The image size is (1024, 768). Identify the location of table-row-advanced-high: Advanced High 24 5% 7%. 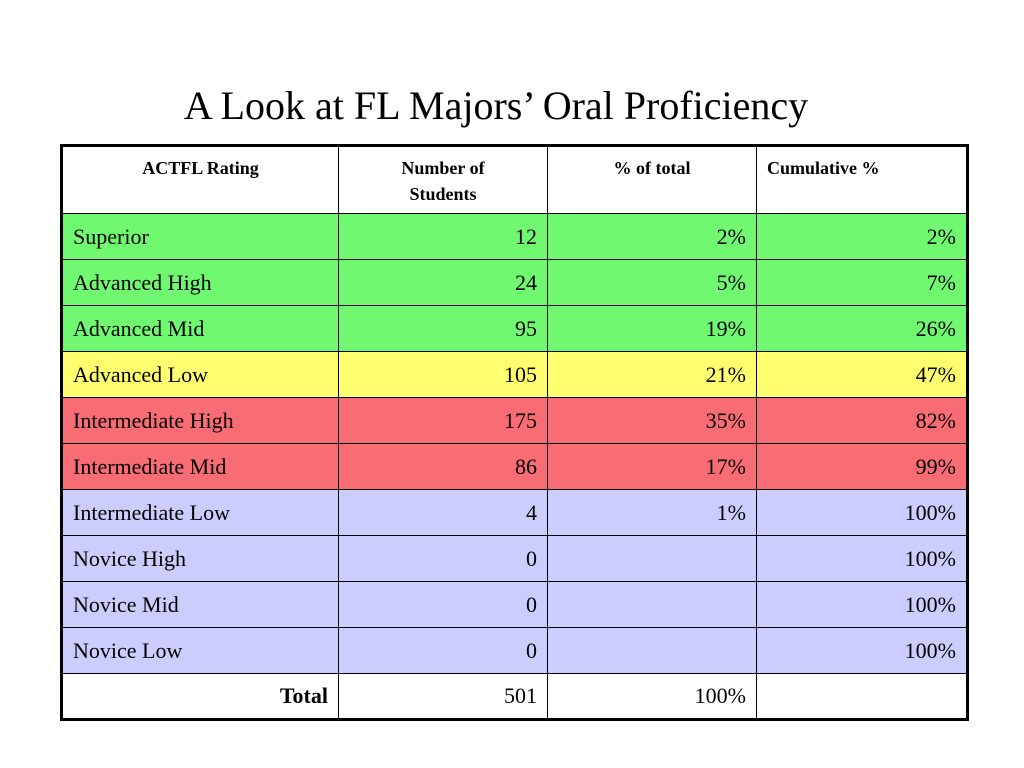
(514, 282).